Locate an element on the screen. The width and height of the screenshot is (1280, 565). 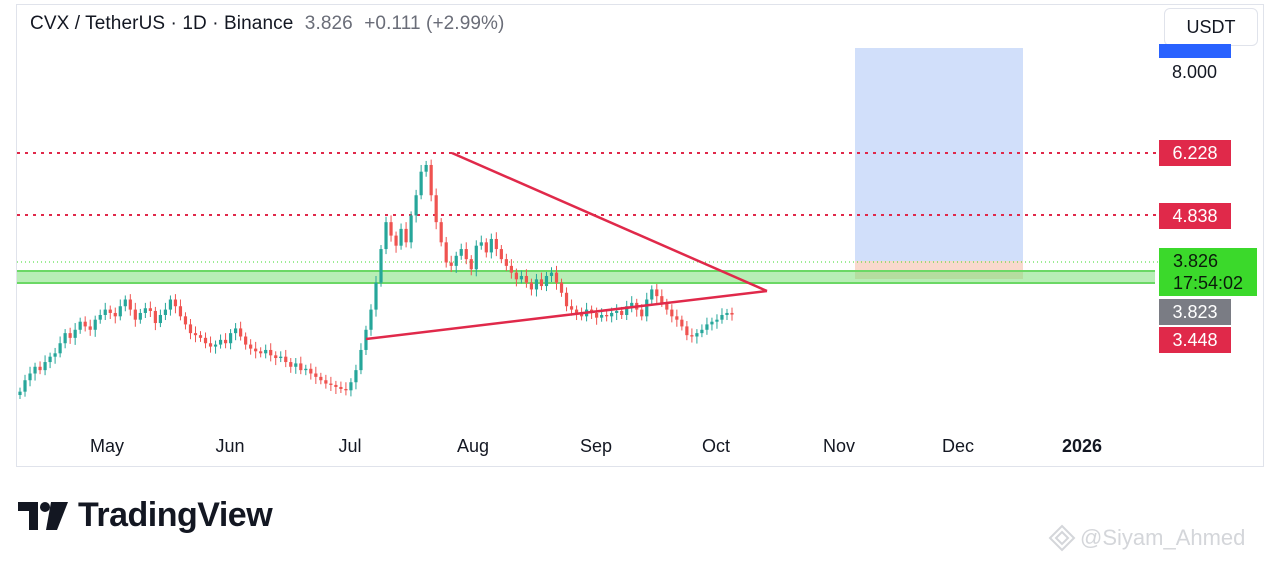
support-zone is located at coordinates (586, 277).